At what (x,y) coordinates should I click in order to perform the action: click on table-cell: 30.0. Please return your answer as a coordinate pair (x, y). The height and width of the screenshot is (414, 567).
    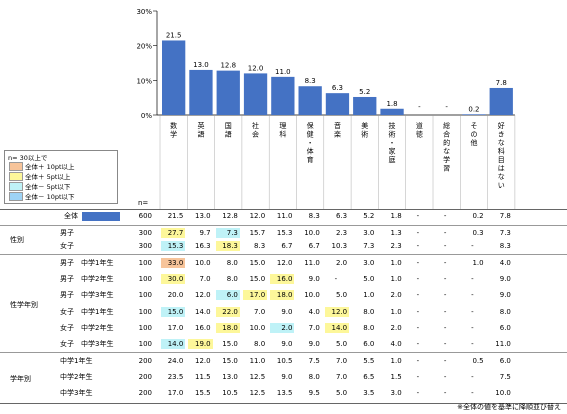
    Looking at the image, I should click on (173, 279).